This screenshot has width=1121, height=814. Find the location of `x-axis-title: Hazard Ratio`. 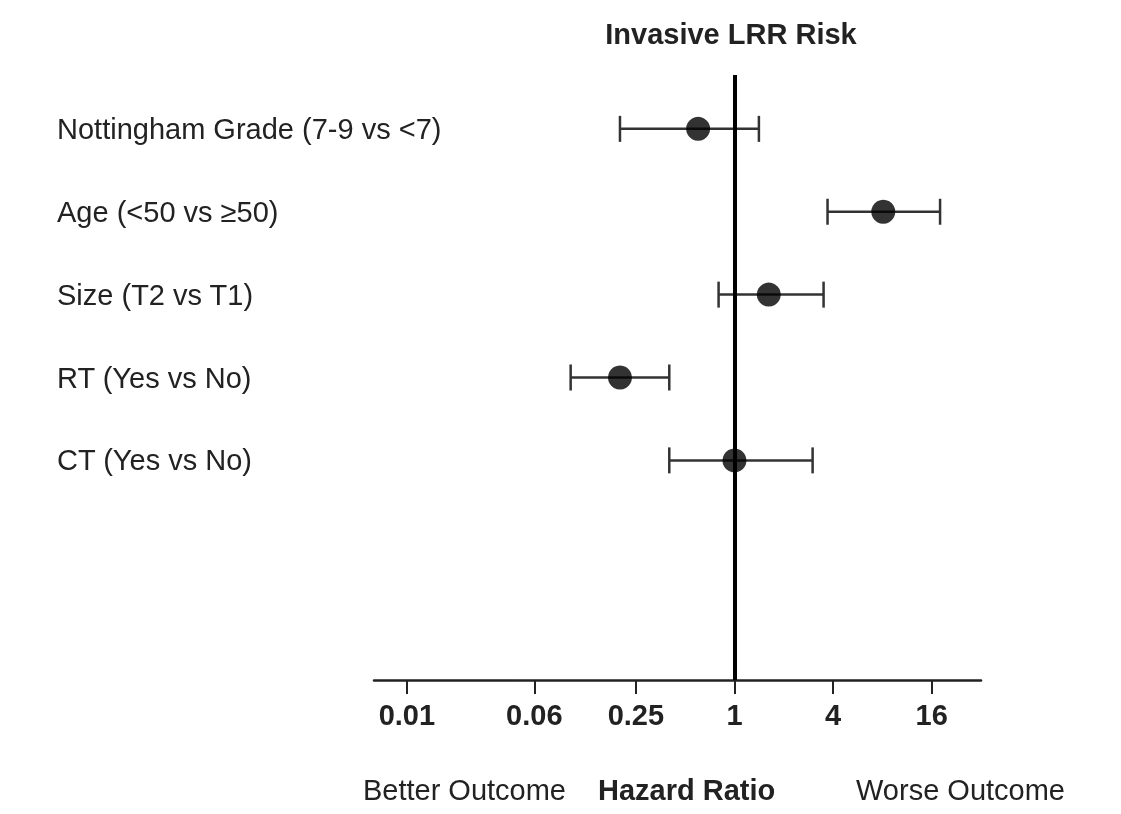

x-axis-title: Hazard Ratio is located at coordinates (687, 789).